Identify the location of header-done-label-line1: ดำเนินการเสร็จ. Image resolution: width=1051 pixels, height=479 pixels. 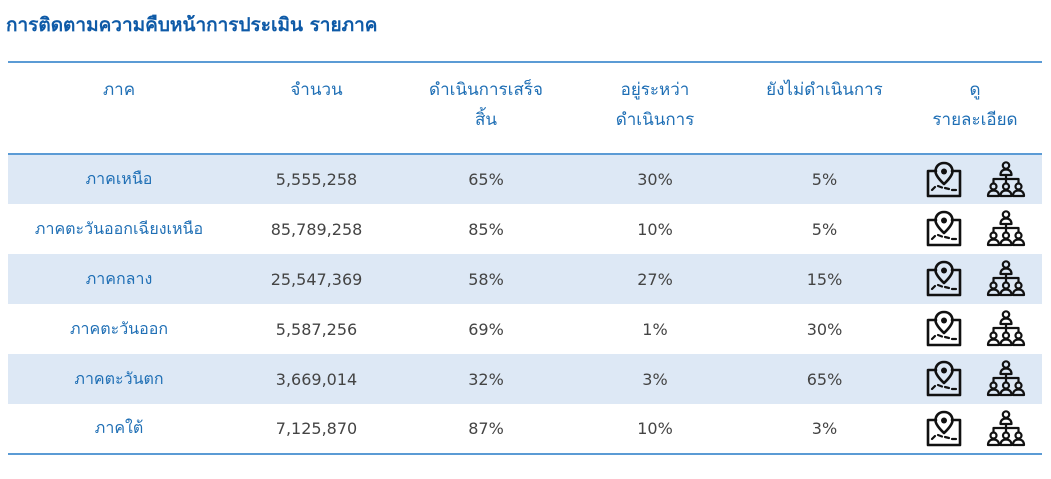
(486, 90).